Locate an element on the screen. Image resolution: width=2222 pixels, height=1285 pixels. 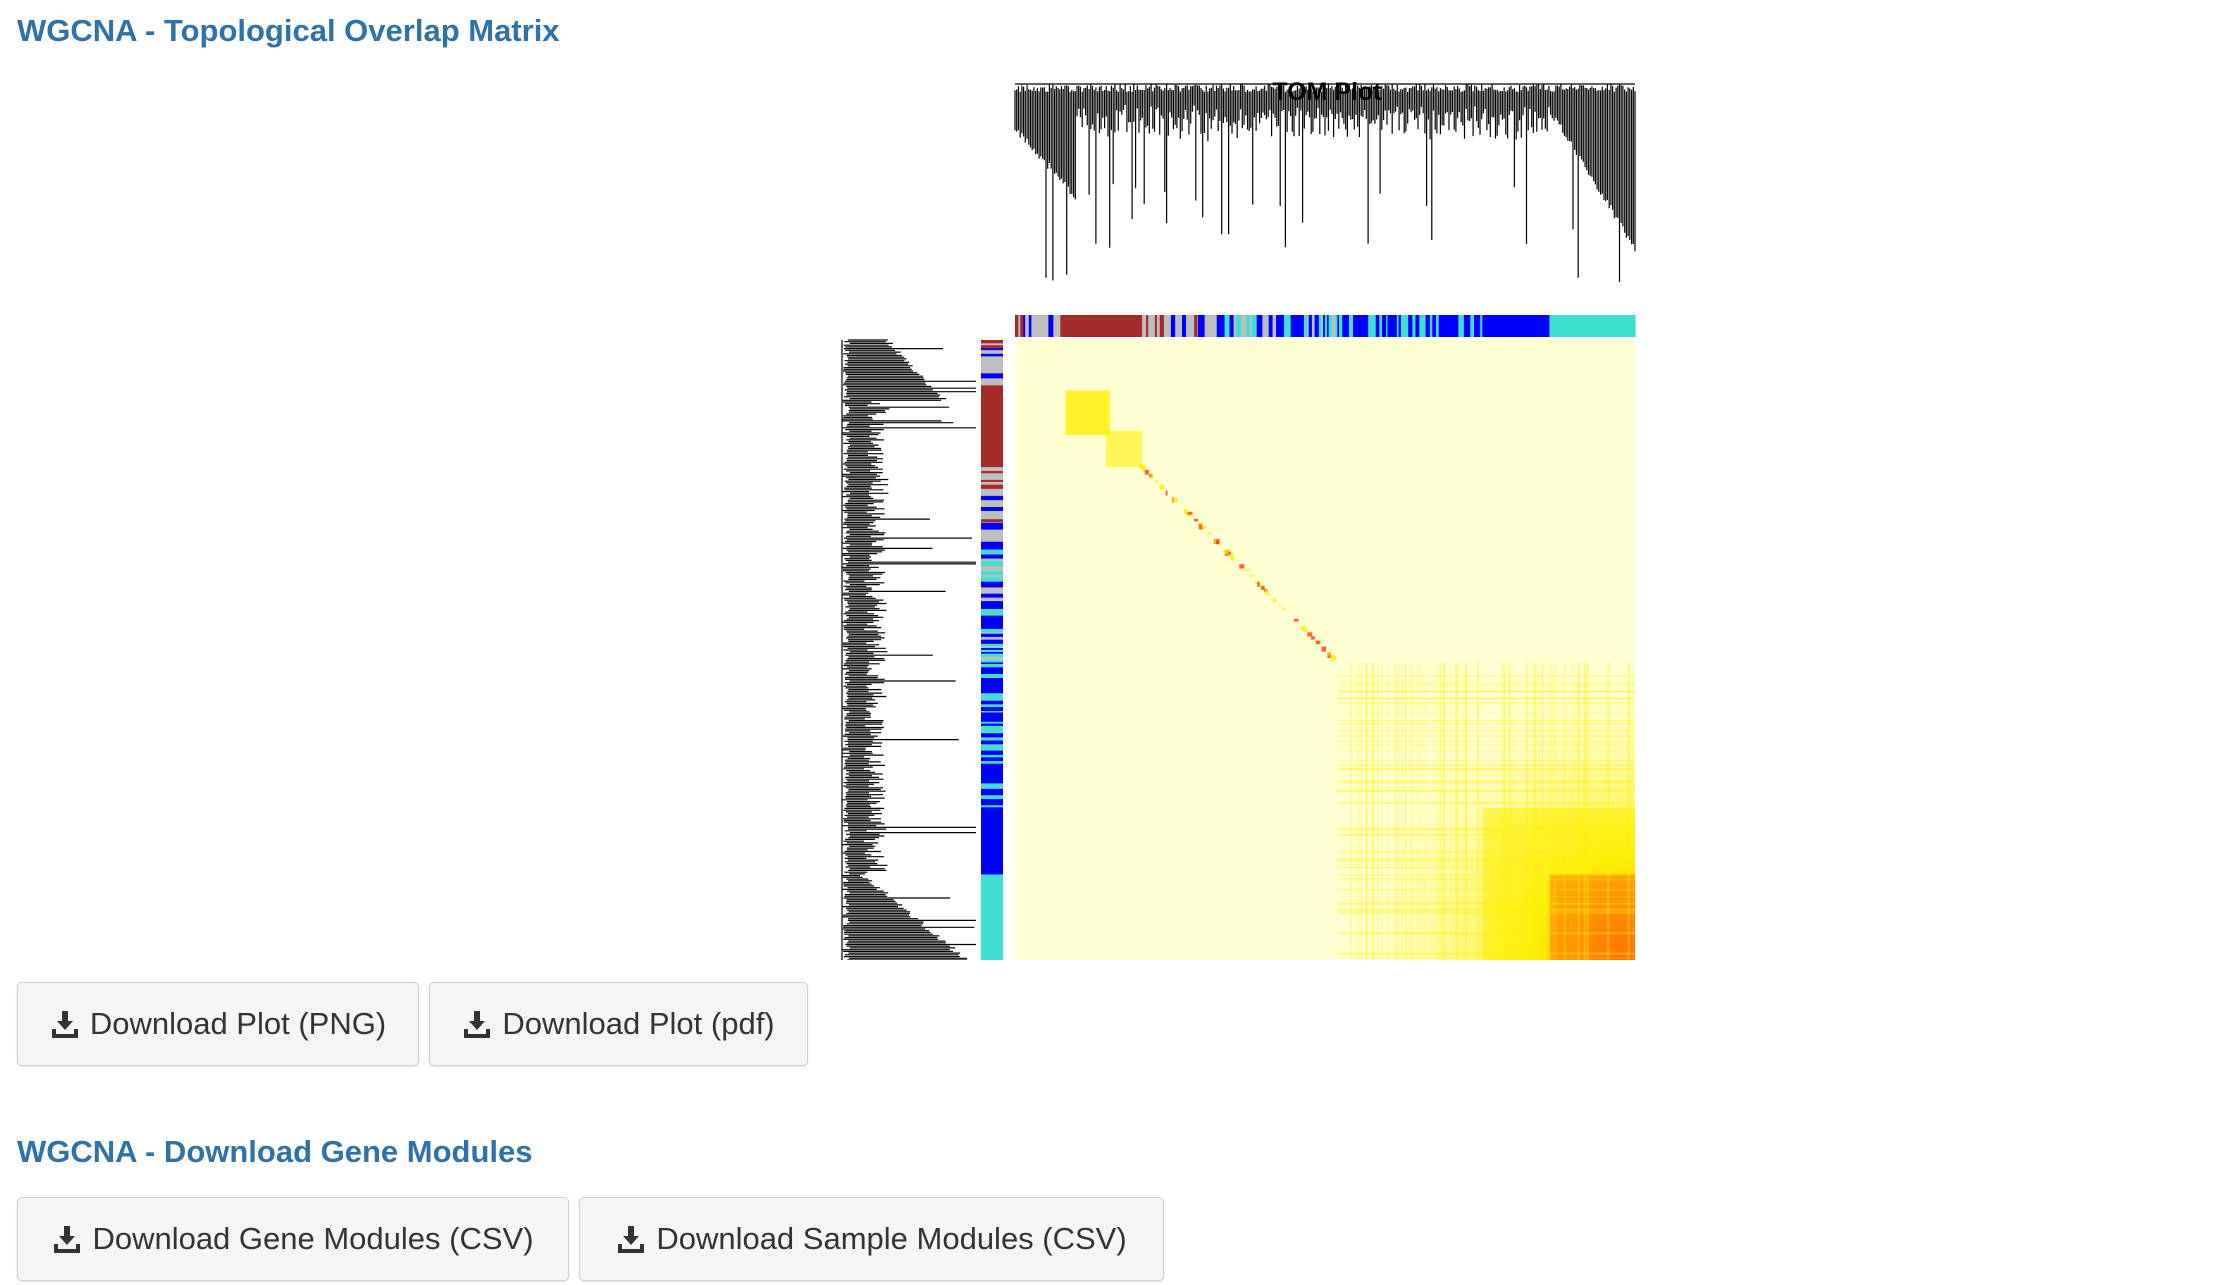
download-sample-modules-label: Download Sample Modules (CSV) is located at coordinates (891, 1238).